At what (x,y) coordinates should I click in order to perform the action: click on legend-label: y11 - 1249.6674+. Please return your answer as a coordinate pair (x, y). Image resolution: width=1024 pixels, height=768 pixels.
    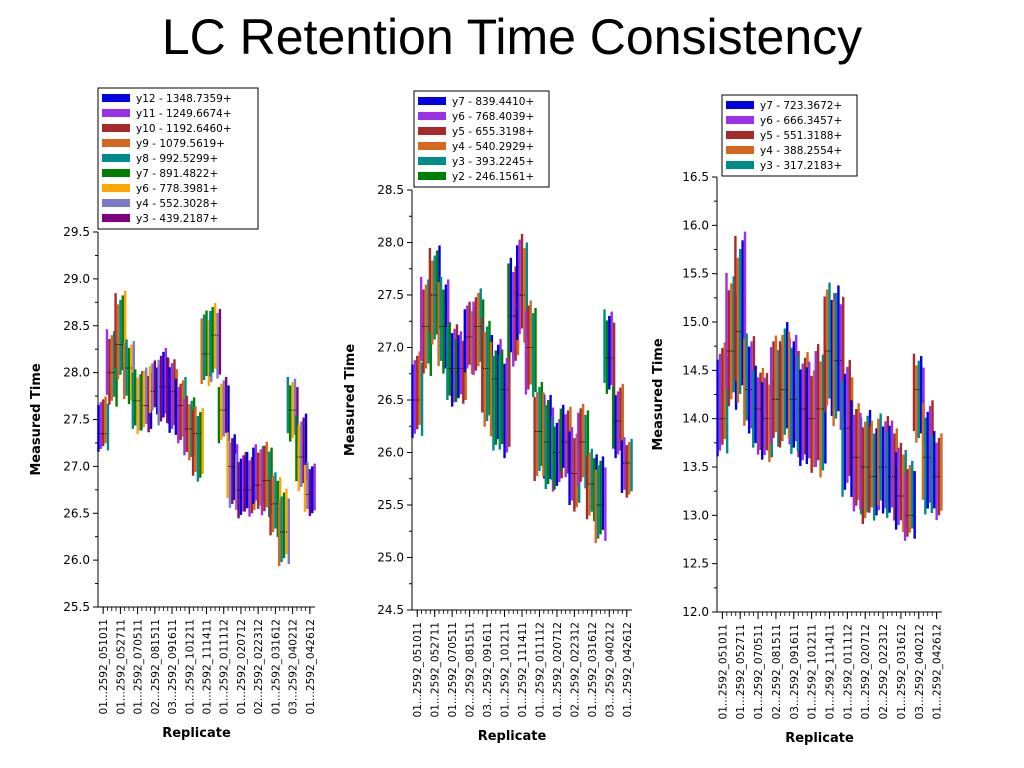
    Looking at the image, I should click on (184, 114).